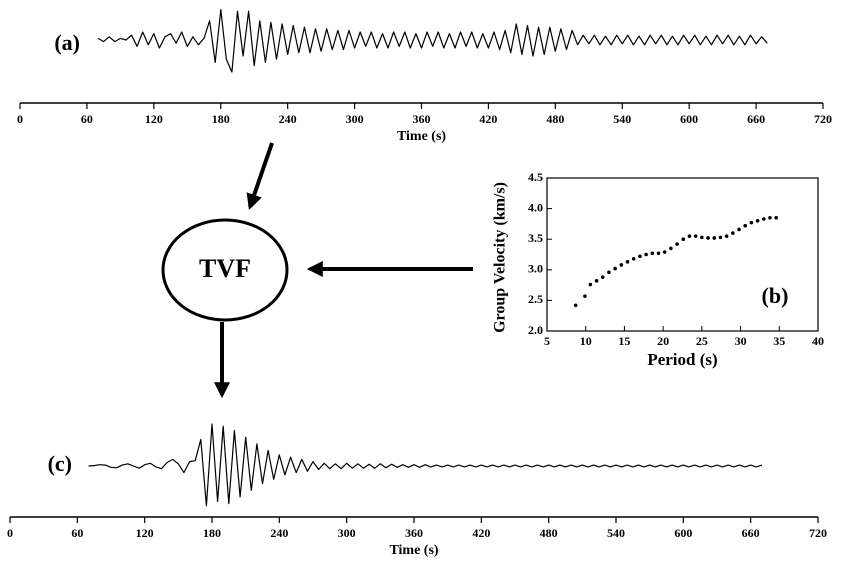  Describe the element at coordinates (535, 299) in the screenshot. I see `y-tick-label: 2.5` at that location.